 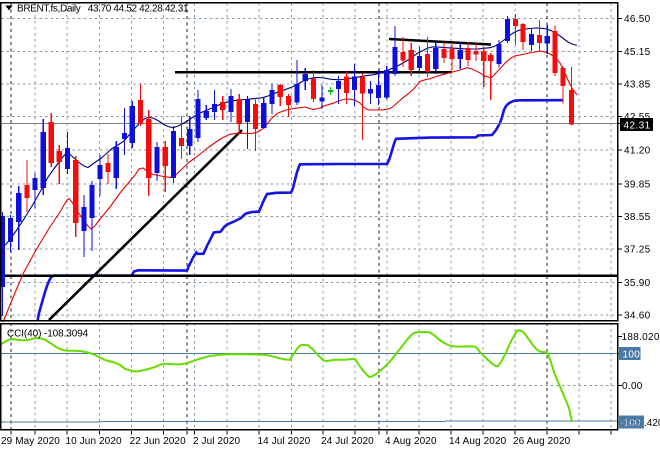 I want to click on svg-text: 41.20, so click(x=637, y=151).